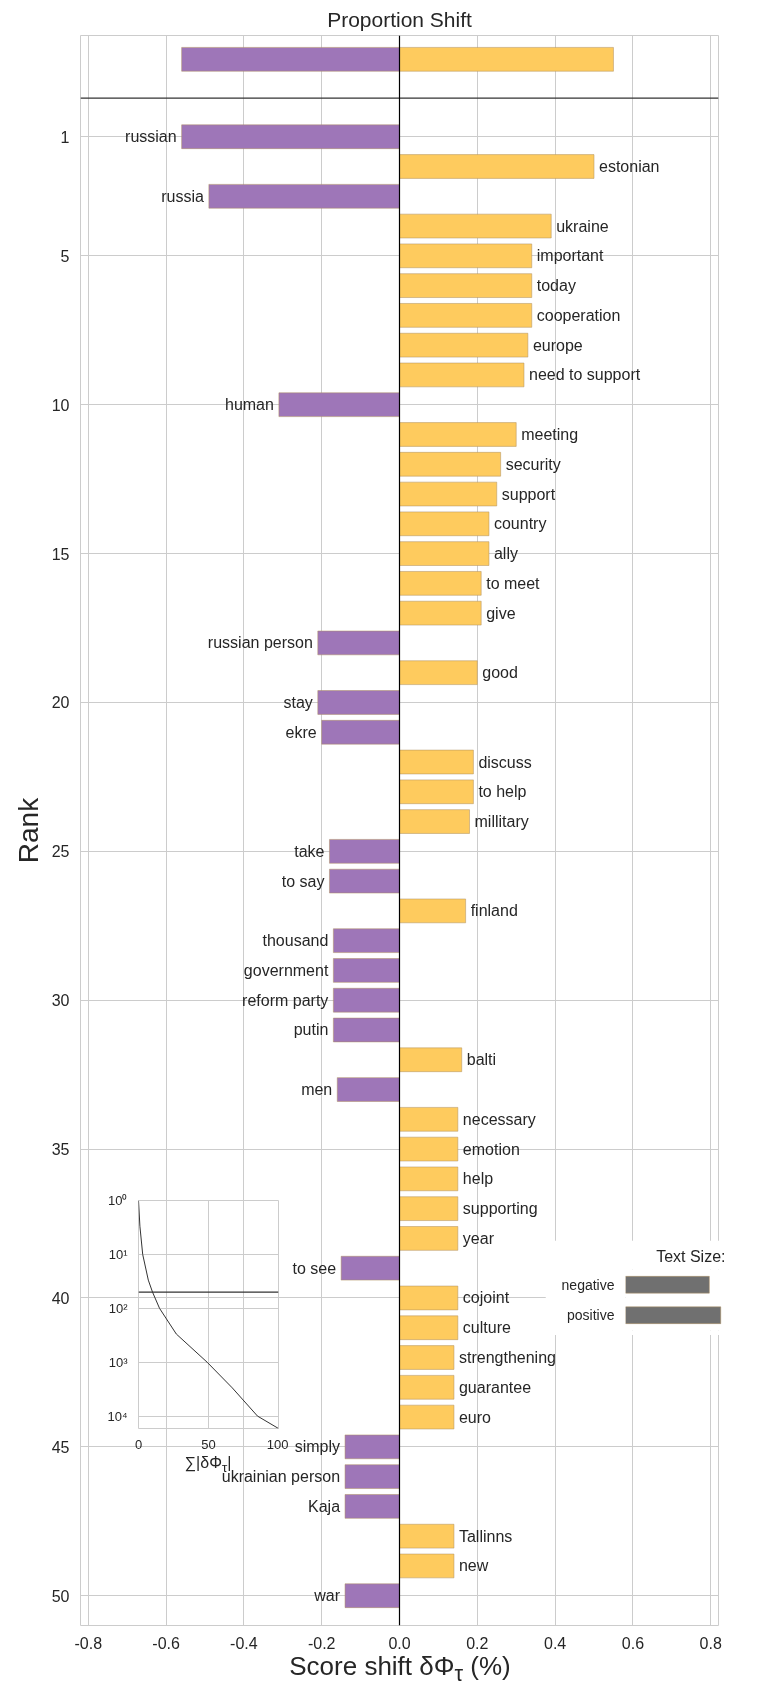  Describe the element at coordinates (65, 256) in the screenshot. I see `y-tick-label: 5` at that location.